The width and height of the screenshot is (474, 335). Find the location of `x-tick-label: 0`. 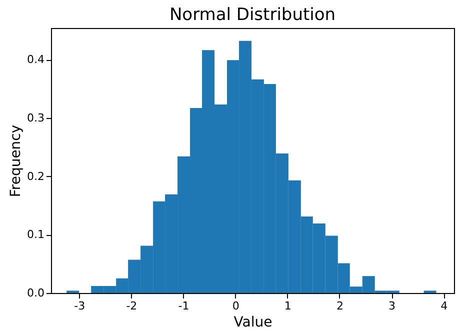

x-tick-label: 0 is located at coordinates (236, 306).